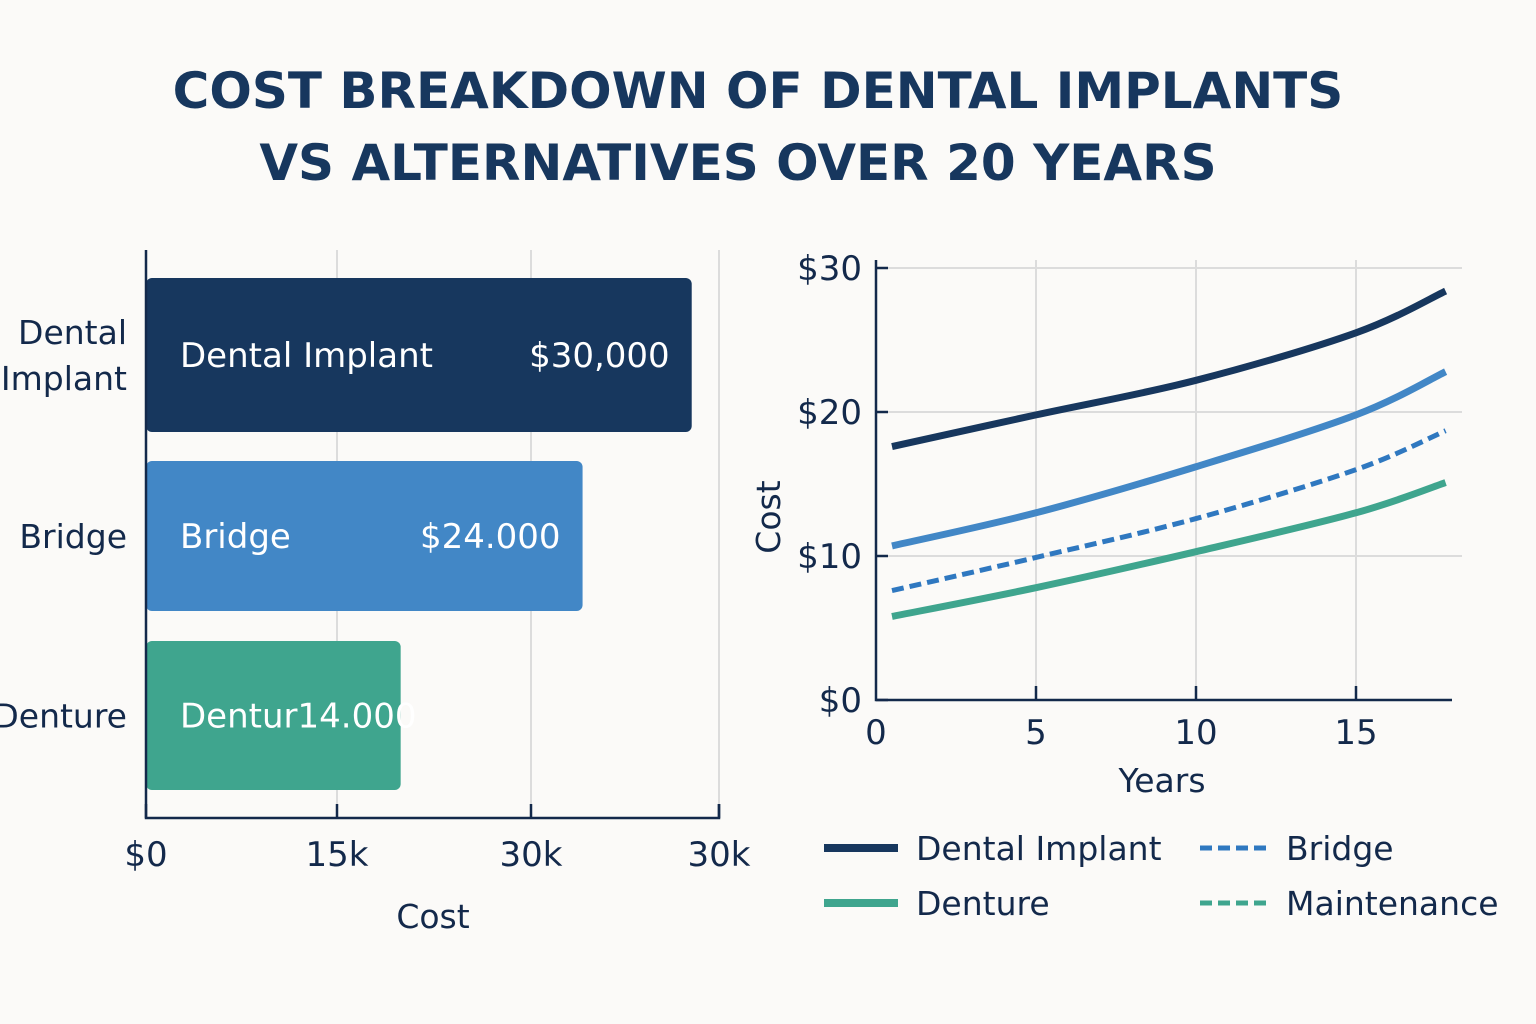 The height and width of the screenshot is (1024, 1536). I want to click on y-category-label: Denture, so click(63, 716).